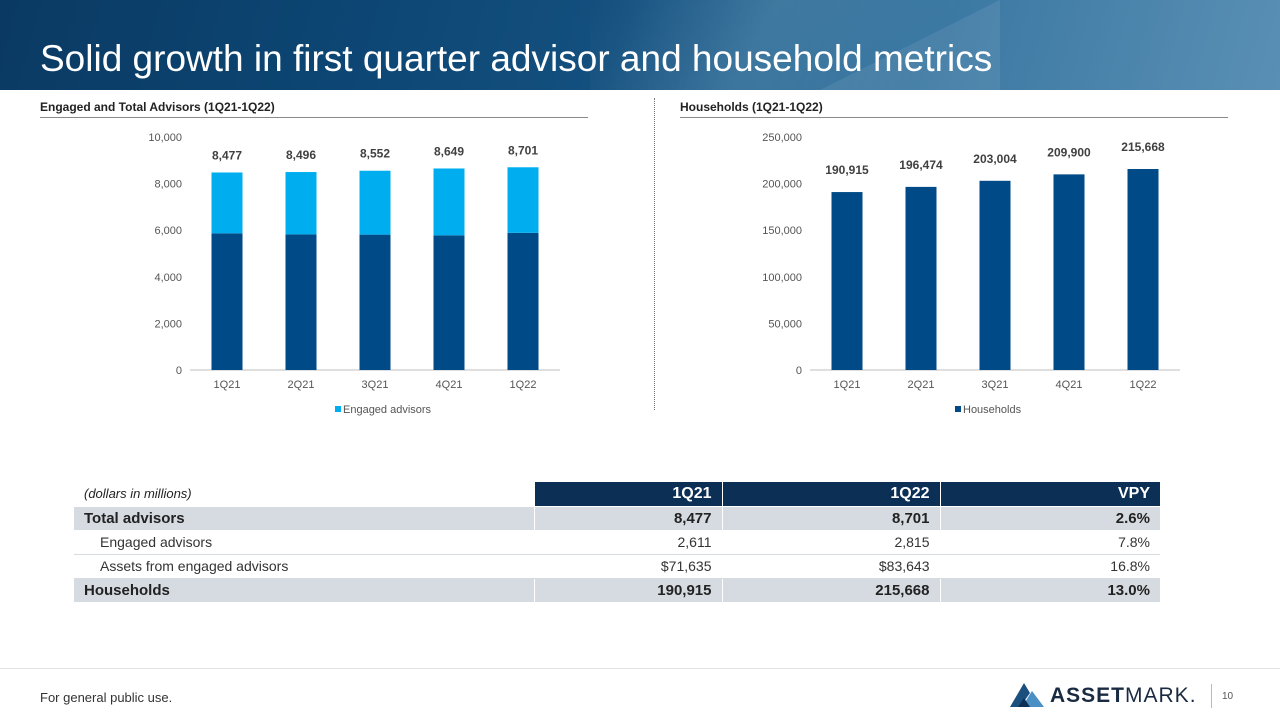  I want to click on data-label: 215,668, so click(1143, 147).